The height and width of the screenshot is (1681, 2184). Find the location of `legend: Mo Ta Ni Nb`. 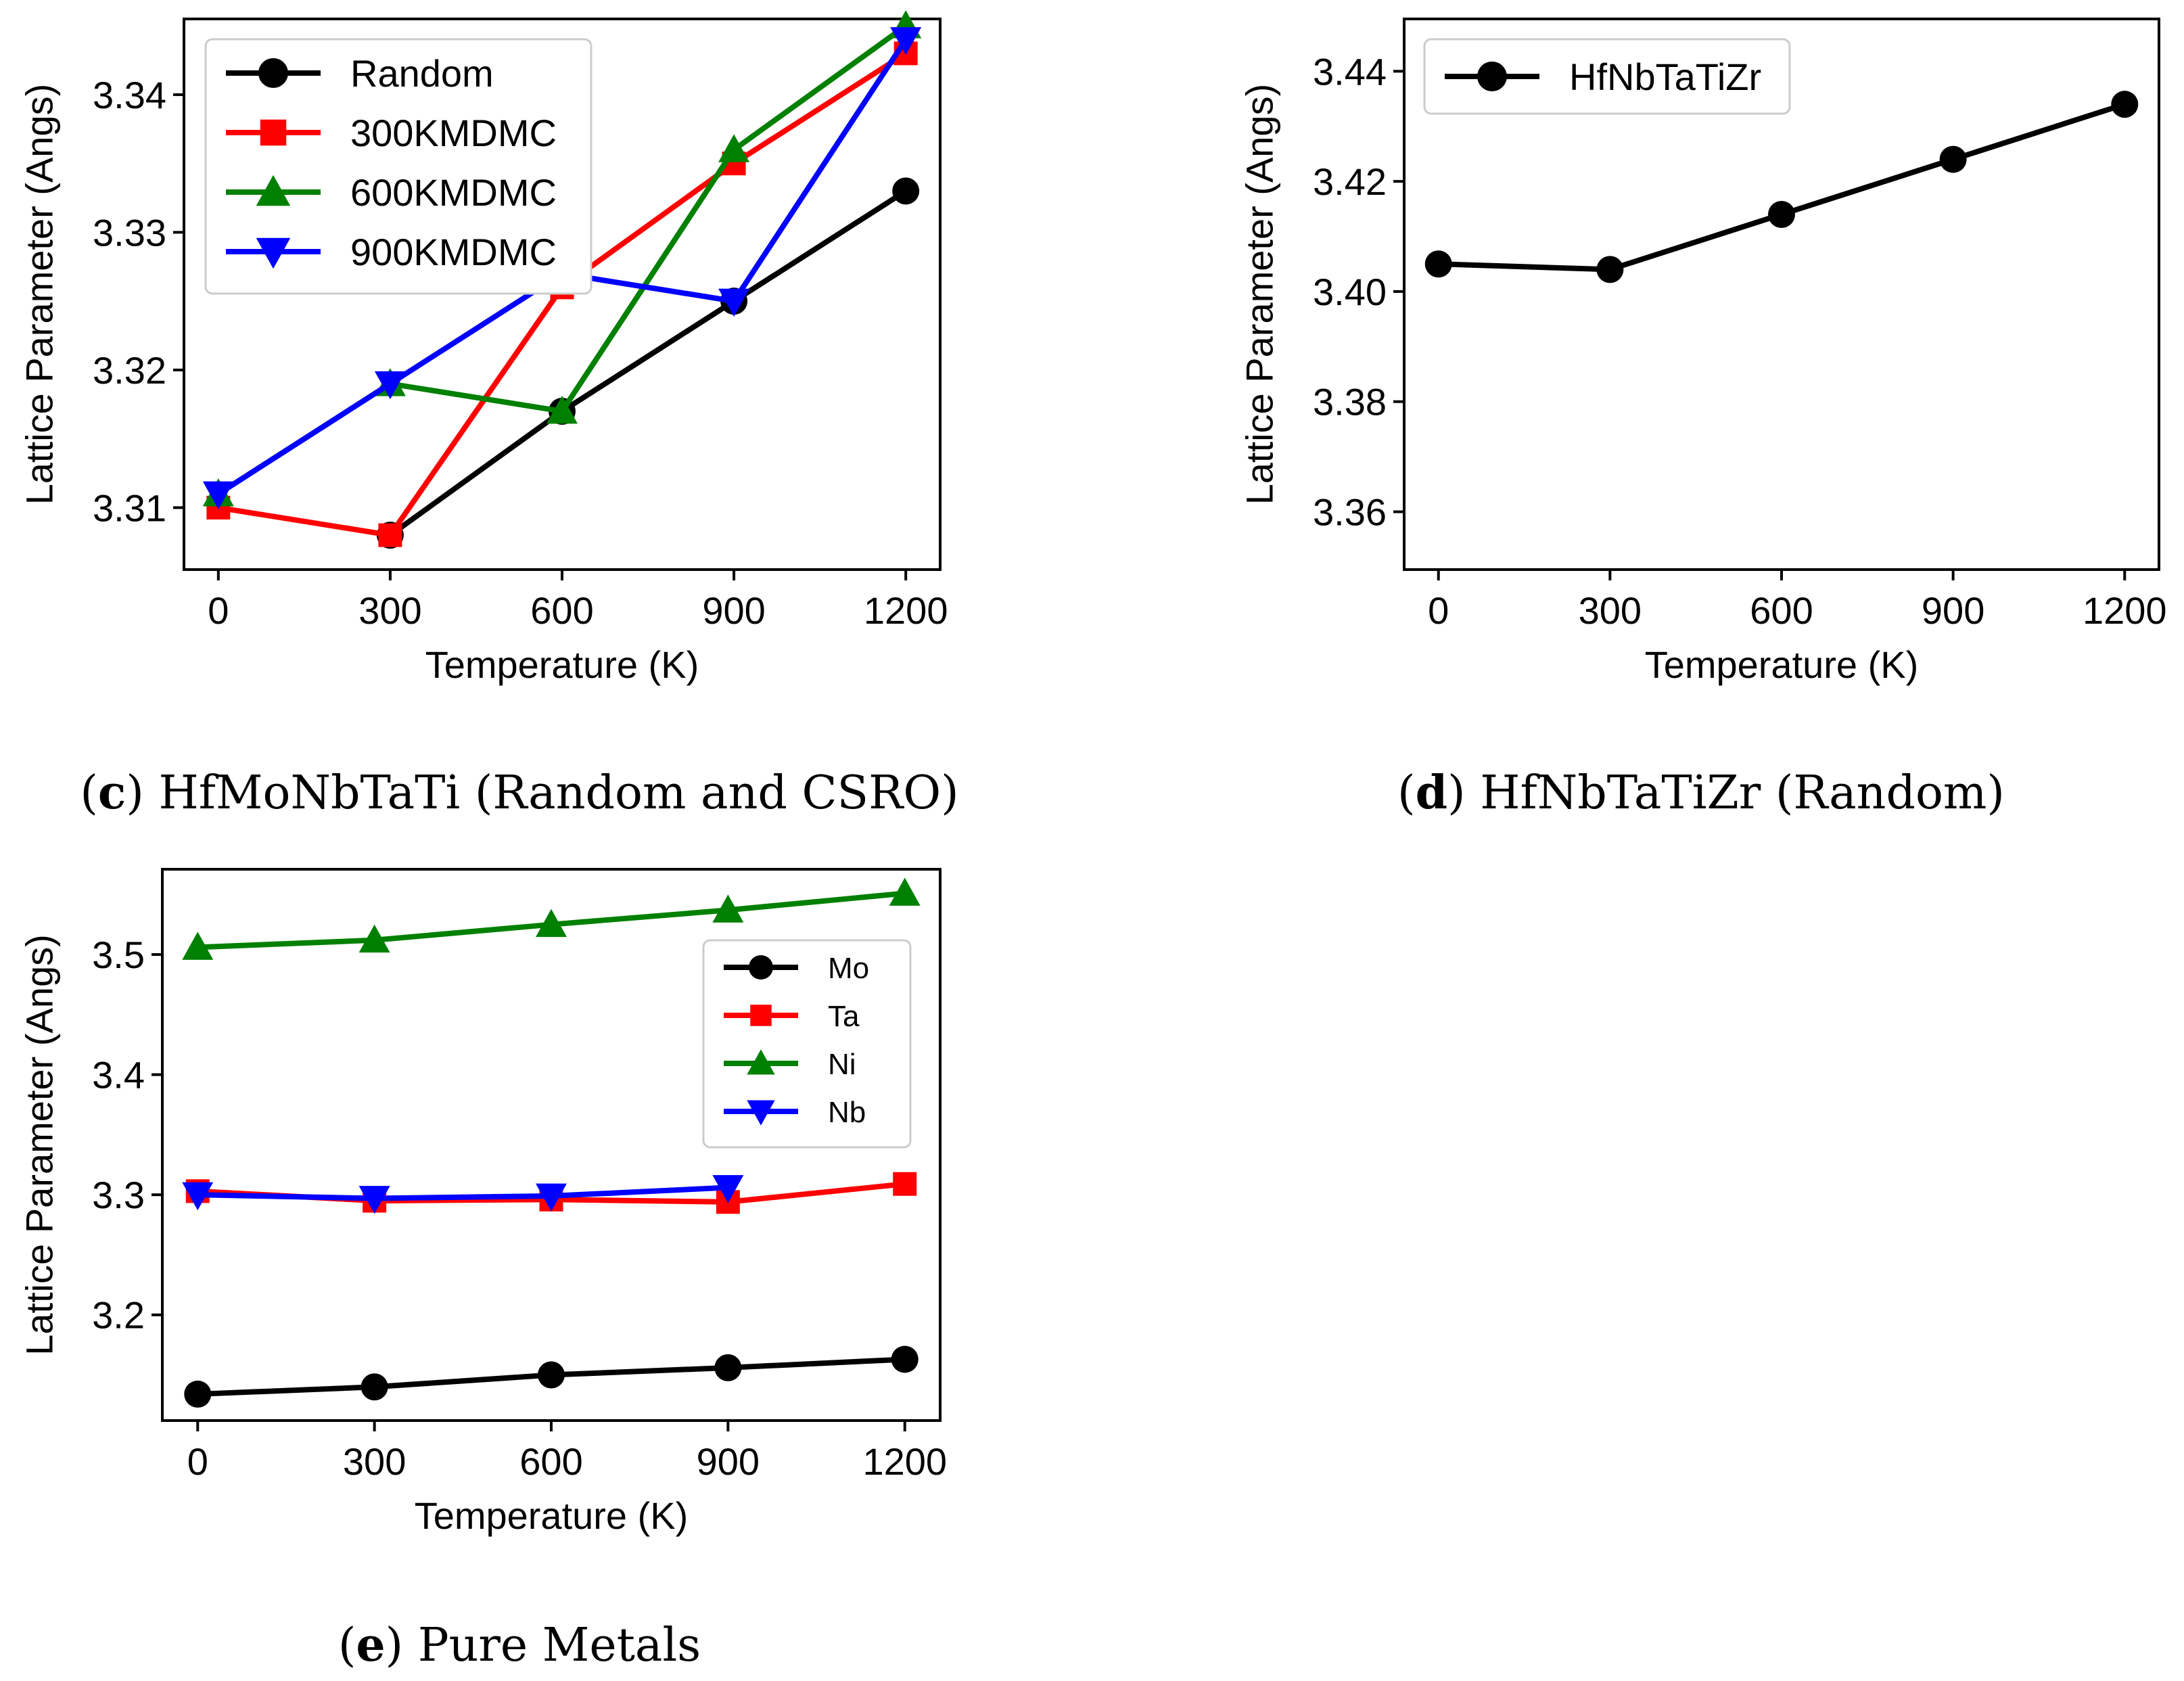

legend: Mo Ta Ni Nb is located at coordinates (807, 1044).